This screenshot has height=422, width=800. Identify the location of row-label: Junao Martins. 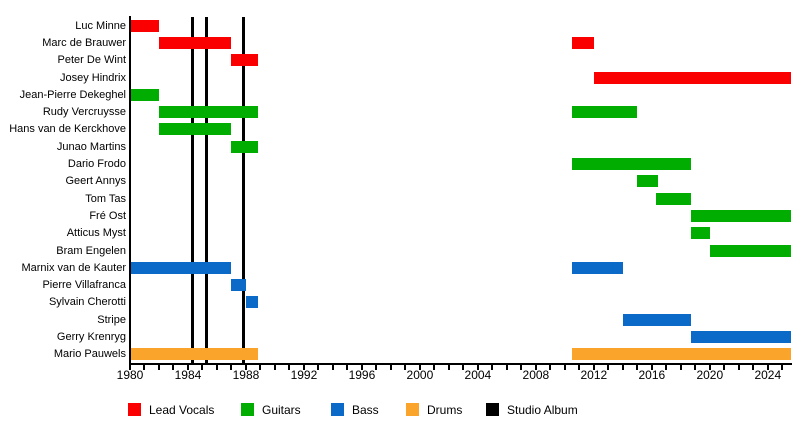
(91, 146).